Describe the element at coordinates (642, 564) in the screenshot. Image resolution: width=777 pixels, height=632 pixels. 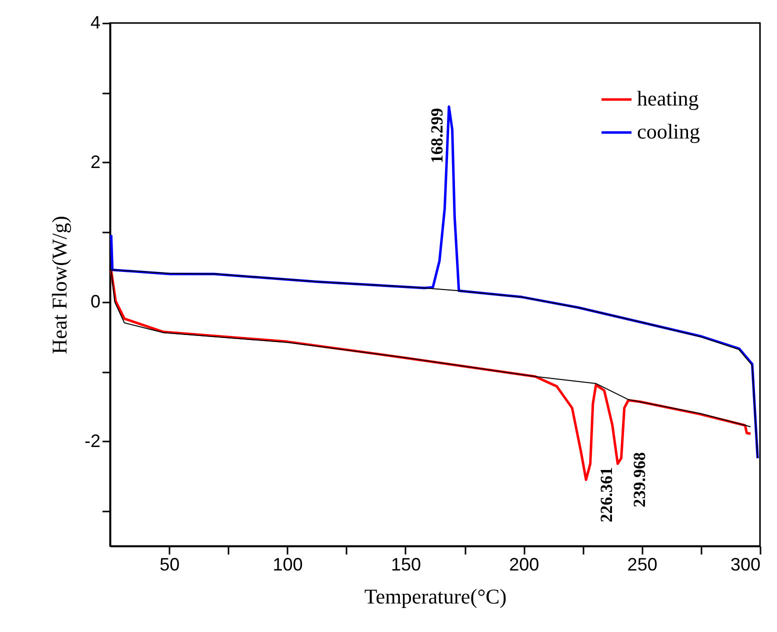
I see `x-tick-label: 250` at that location.